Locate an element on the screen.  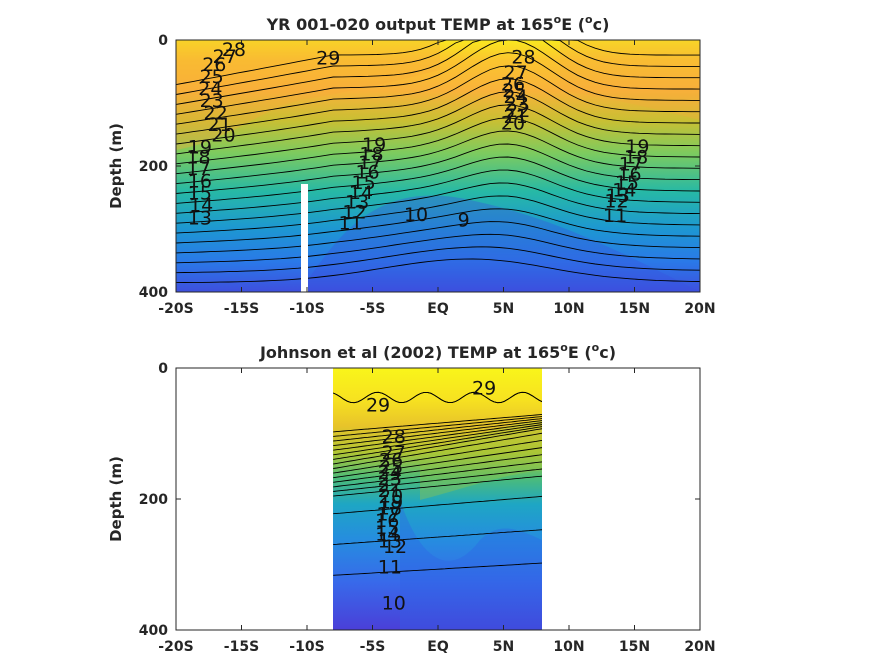
x-tick-label: 15N is located at coordinates (634, 309).